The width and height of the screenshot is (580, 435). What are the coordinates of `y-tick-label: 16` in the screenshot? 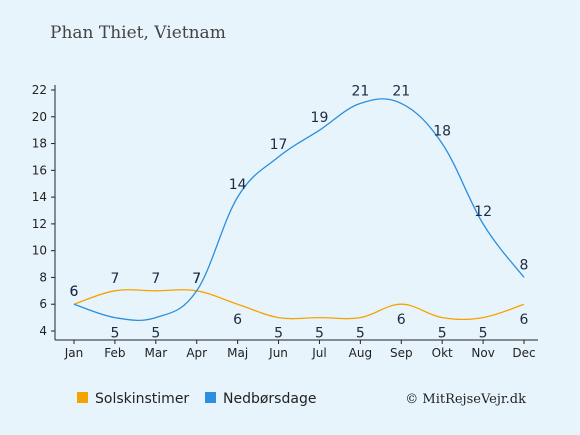 It's located at (39, 170).